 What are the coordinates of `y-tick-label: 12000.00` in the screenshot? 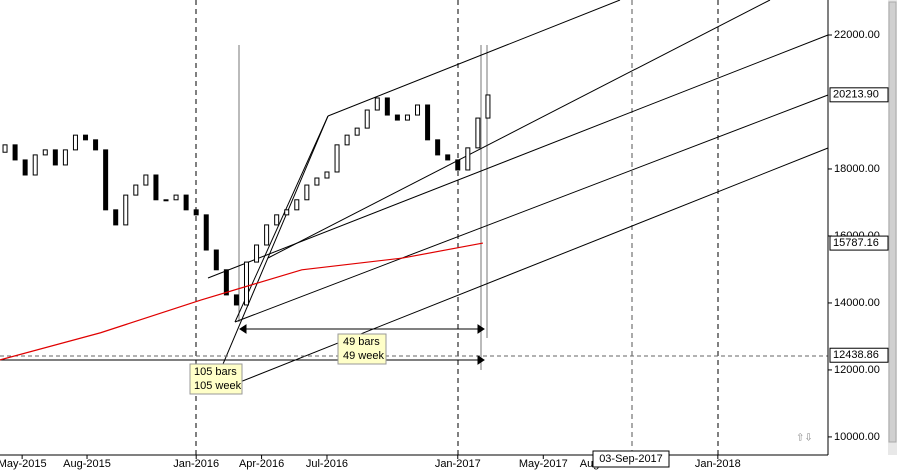 It's located at (857, 370).